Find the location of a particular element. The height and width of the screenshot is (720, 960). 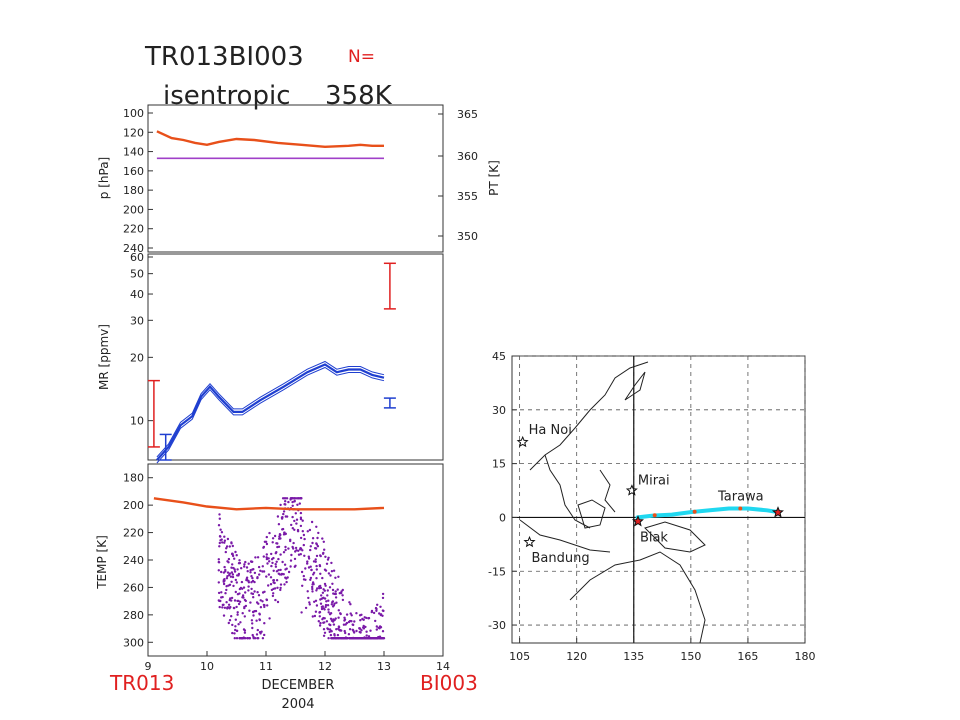

map-coastlines is located at coordinates (612, 502).